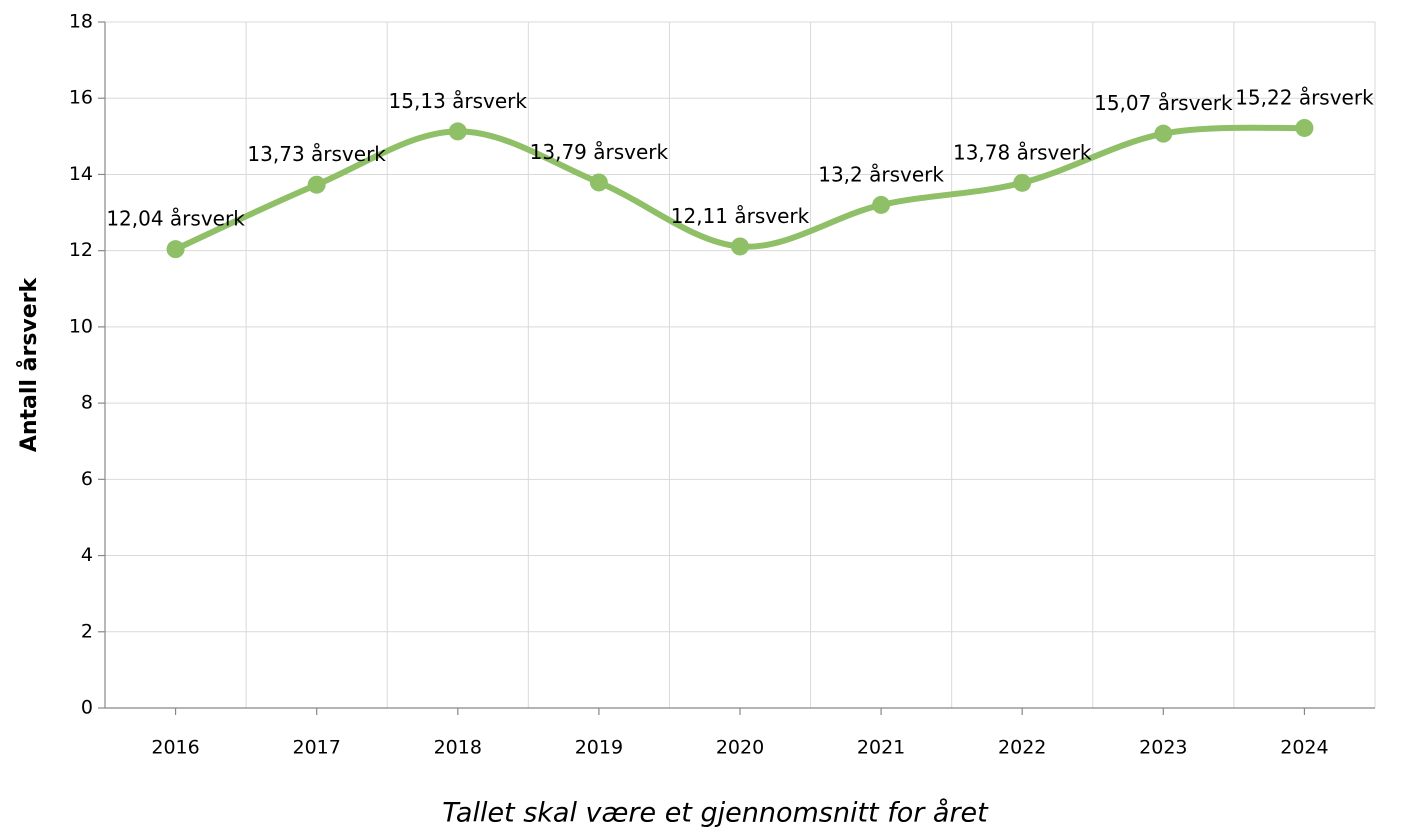  What do you see at coordinates (881, 174) in the screenshot?
I see `data-label: 13,2 årsverk` at bounding box center [881, 174].